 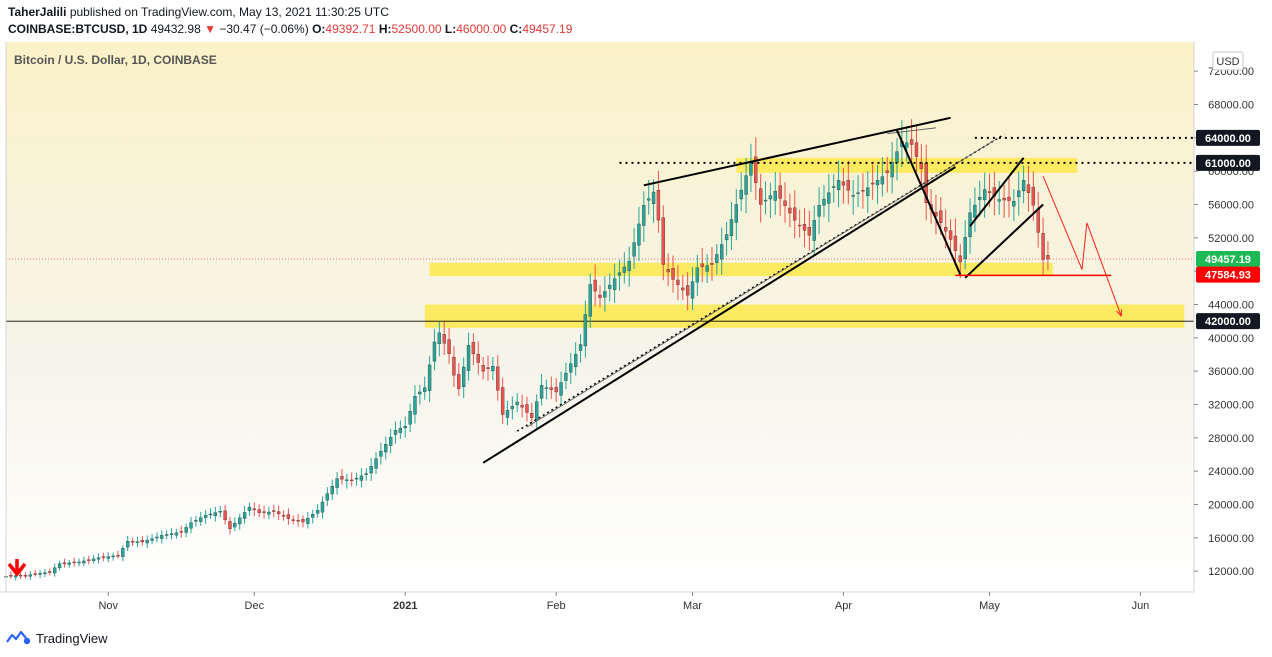 What do you see at coordinates (1231, 306) in the screenshot?
I see `y-tick-label: 44000.00` at bounding box center [1231, 306].